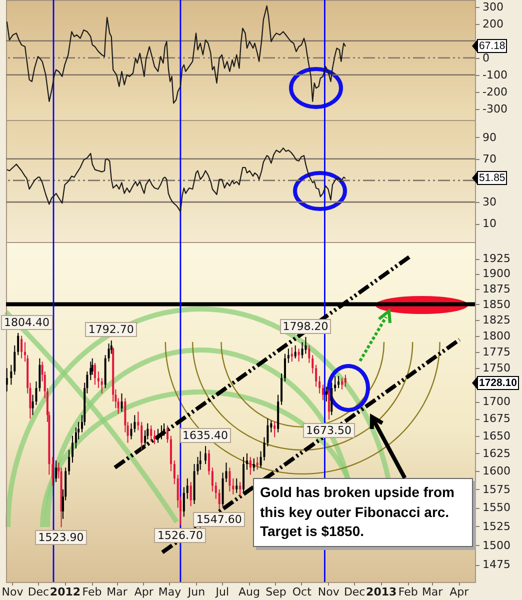  What do you see at coordinates (486, 57) in the screenshot?
I see `y-tick-label: 0` at bounding box center [486, 57].